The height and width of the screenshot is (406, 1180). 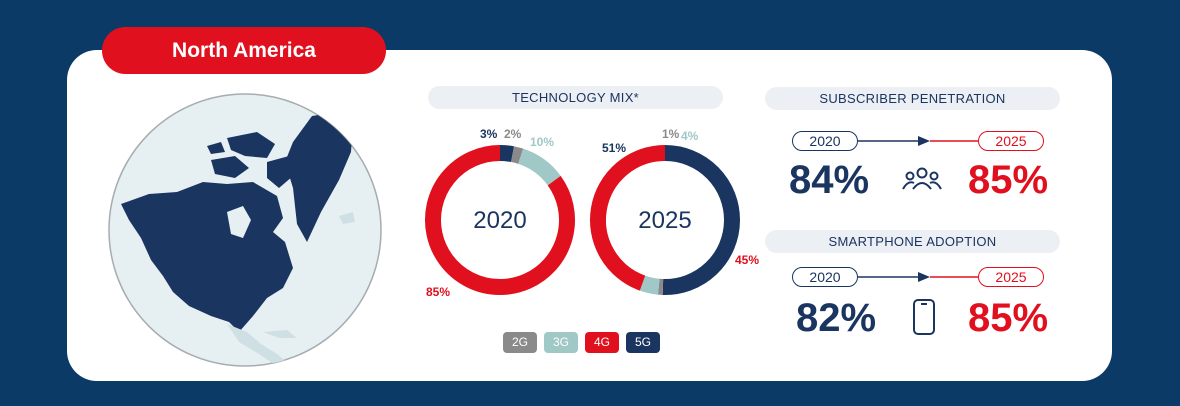 What do you see at coordinates (438, 292) in the screenshot?
I see `label-2020-4g: 85%` at bounding box center [438, 292].